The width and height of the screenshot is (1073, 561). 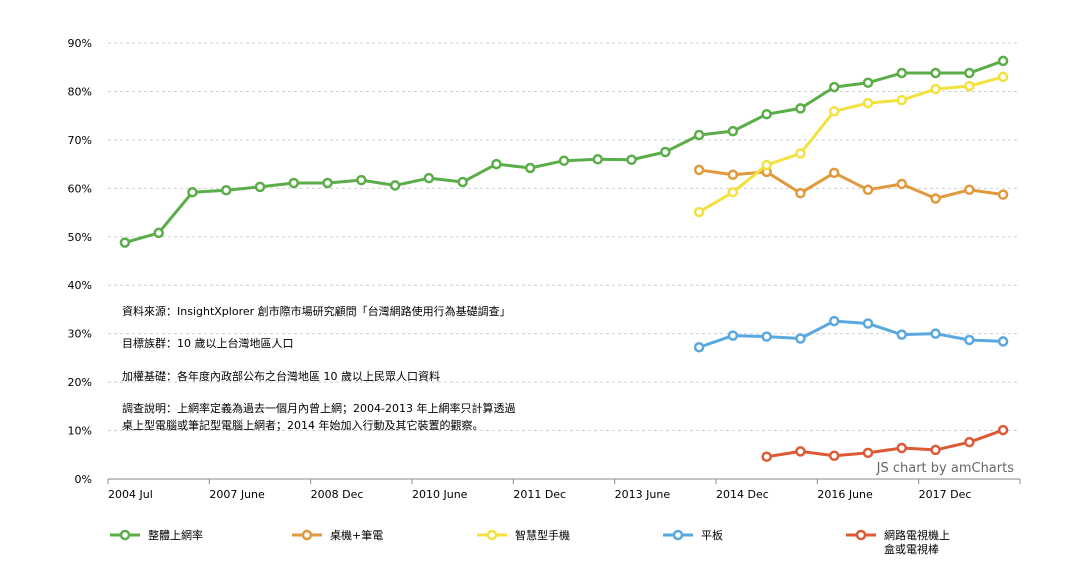 I want to click on legend-item: 桌機+筆電, so click(x=337, y=535).